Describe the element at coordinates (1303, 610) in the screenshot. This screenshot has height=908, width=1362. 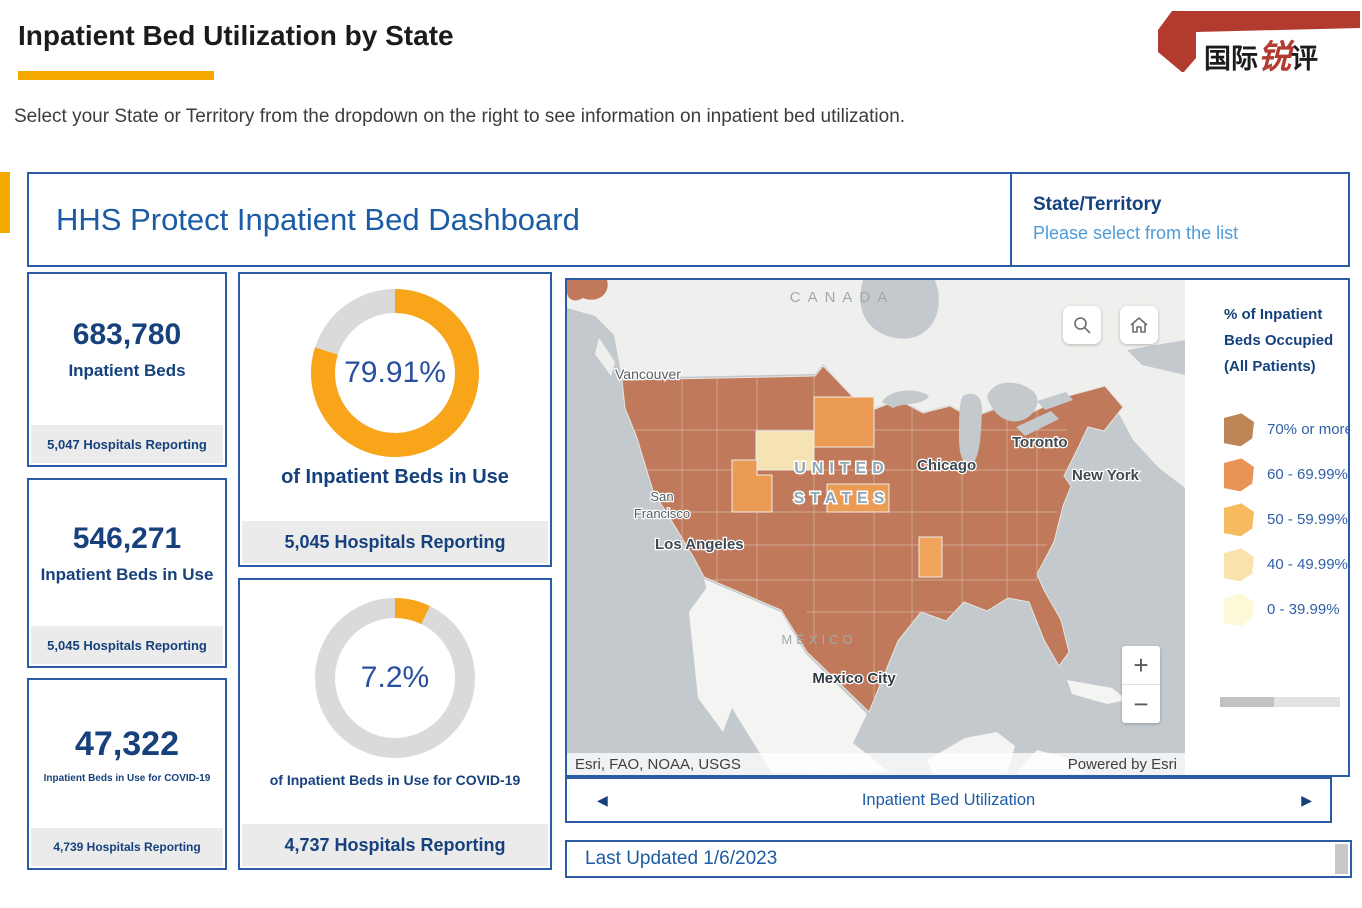
I see `legend-label: 0 - 39.99%` at that location.